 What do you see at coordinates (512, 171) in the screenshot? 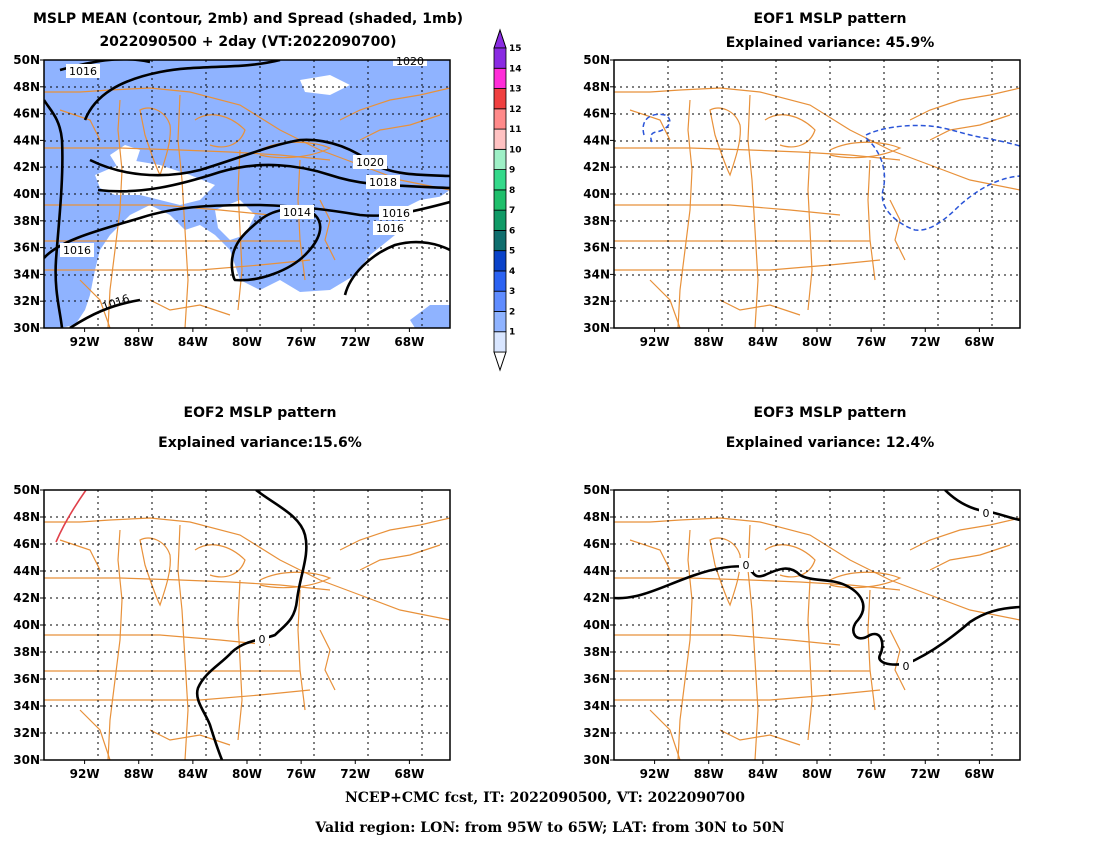
I see `colorbar-label: 9` at bounding box center [512, 171].